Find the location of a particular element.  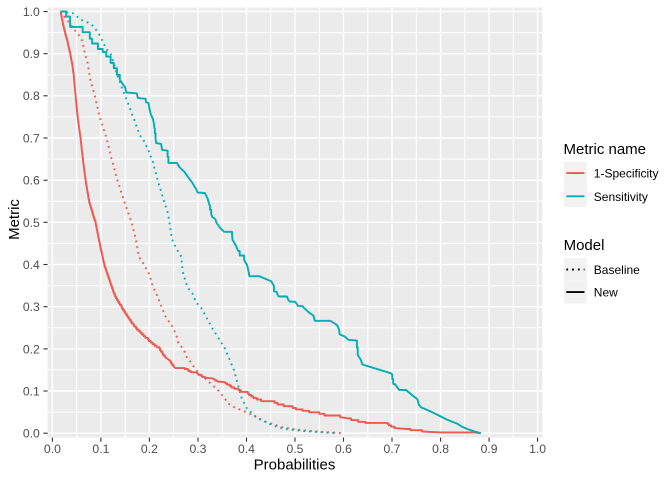

svg-text: 1-Specificity is located at coordinates (626, 174).